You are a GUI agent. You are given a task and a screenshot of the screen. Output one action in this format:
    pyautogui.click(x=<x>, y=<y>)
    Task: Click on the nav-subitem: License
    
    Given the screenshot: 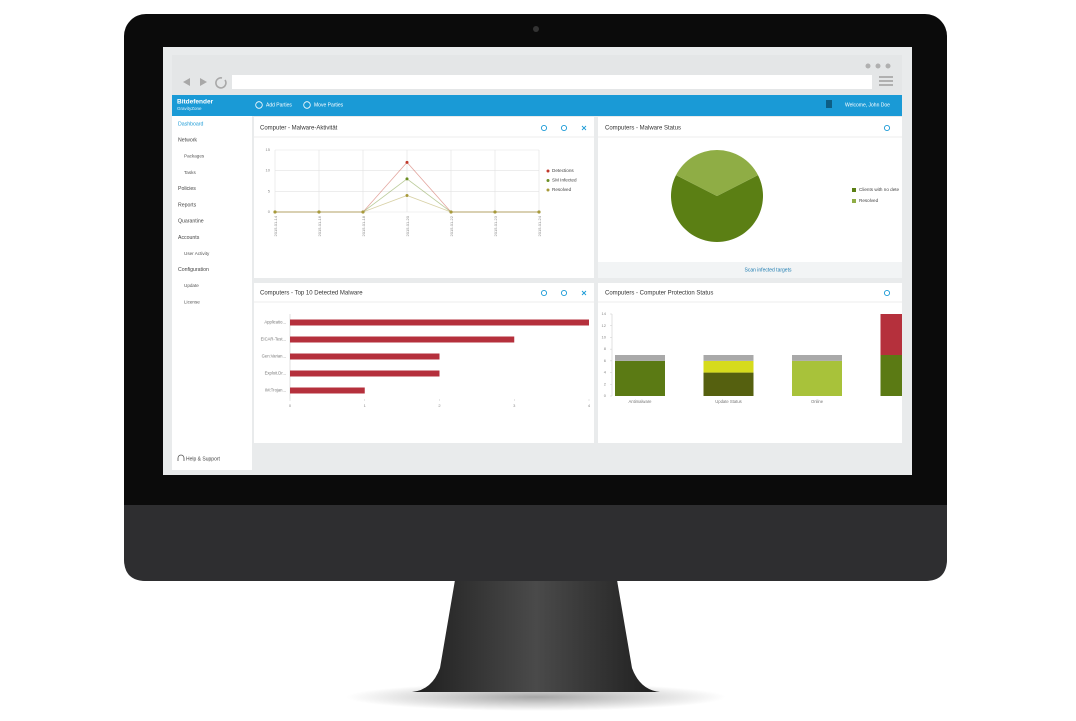 What is the action you would take?
    pyautogui.click(x=192, y=301)
    